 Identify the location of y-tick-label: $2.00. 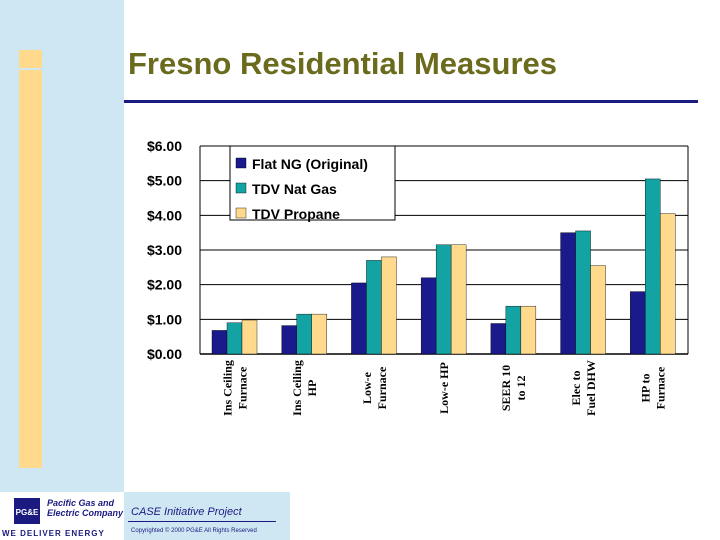
(164, 285).